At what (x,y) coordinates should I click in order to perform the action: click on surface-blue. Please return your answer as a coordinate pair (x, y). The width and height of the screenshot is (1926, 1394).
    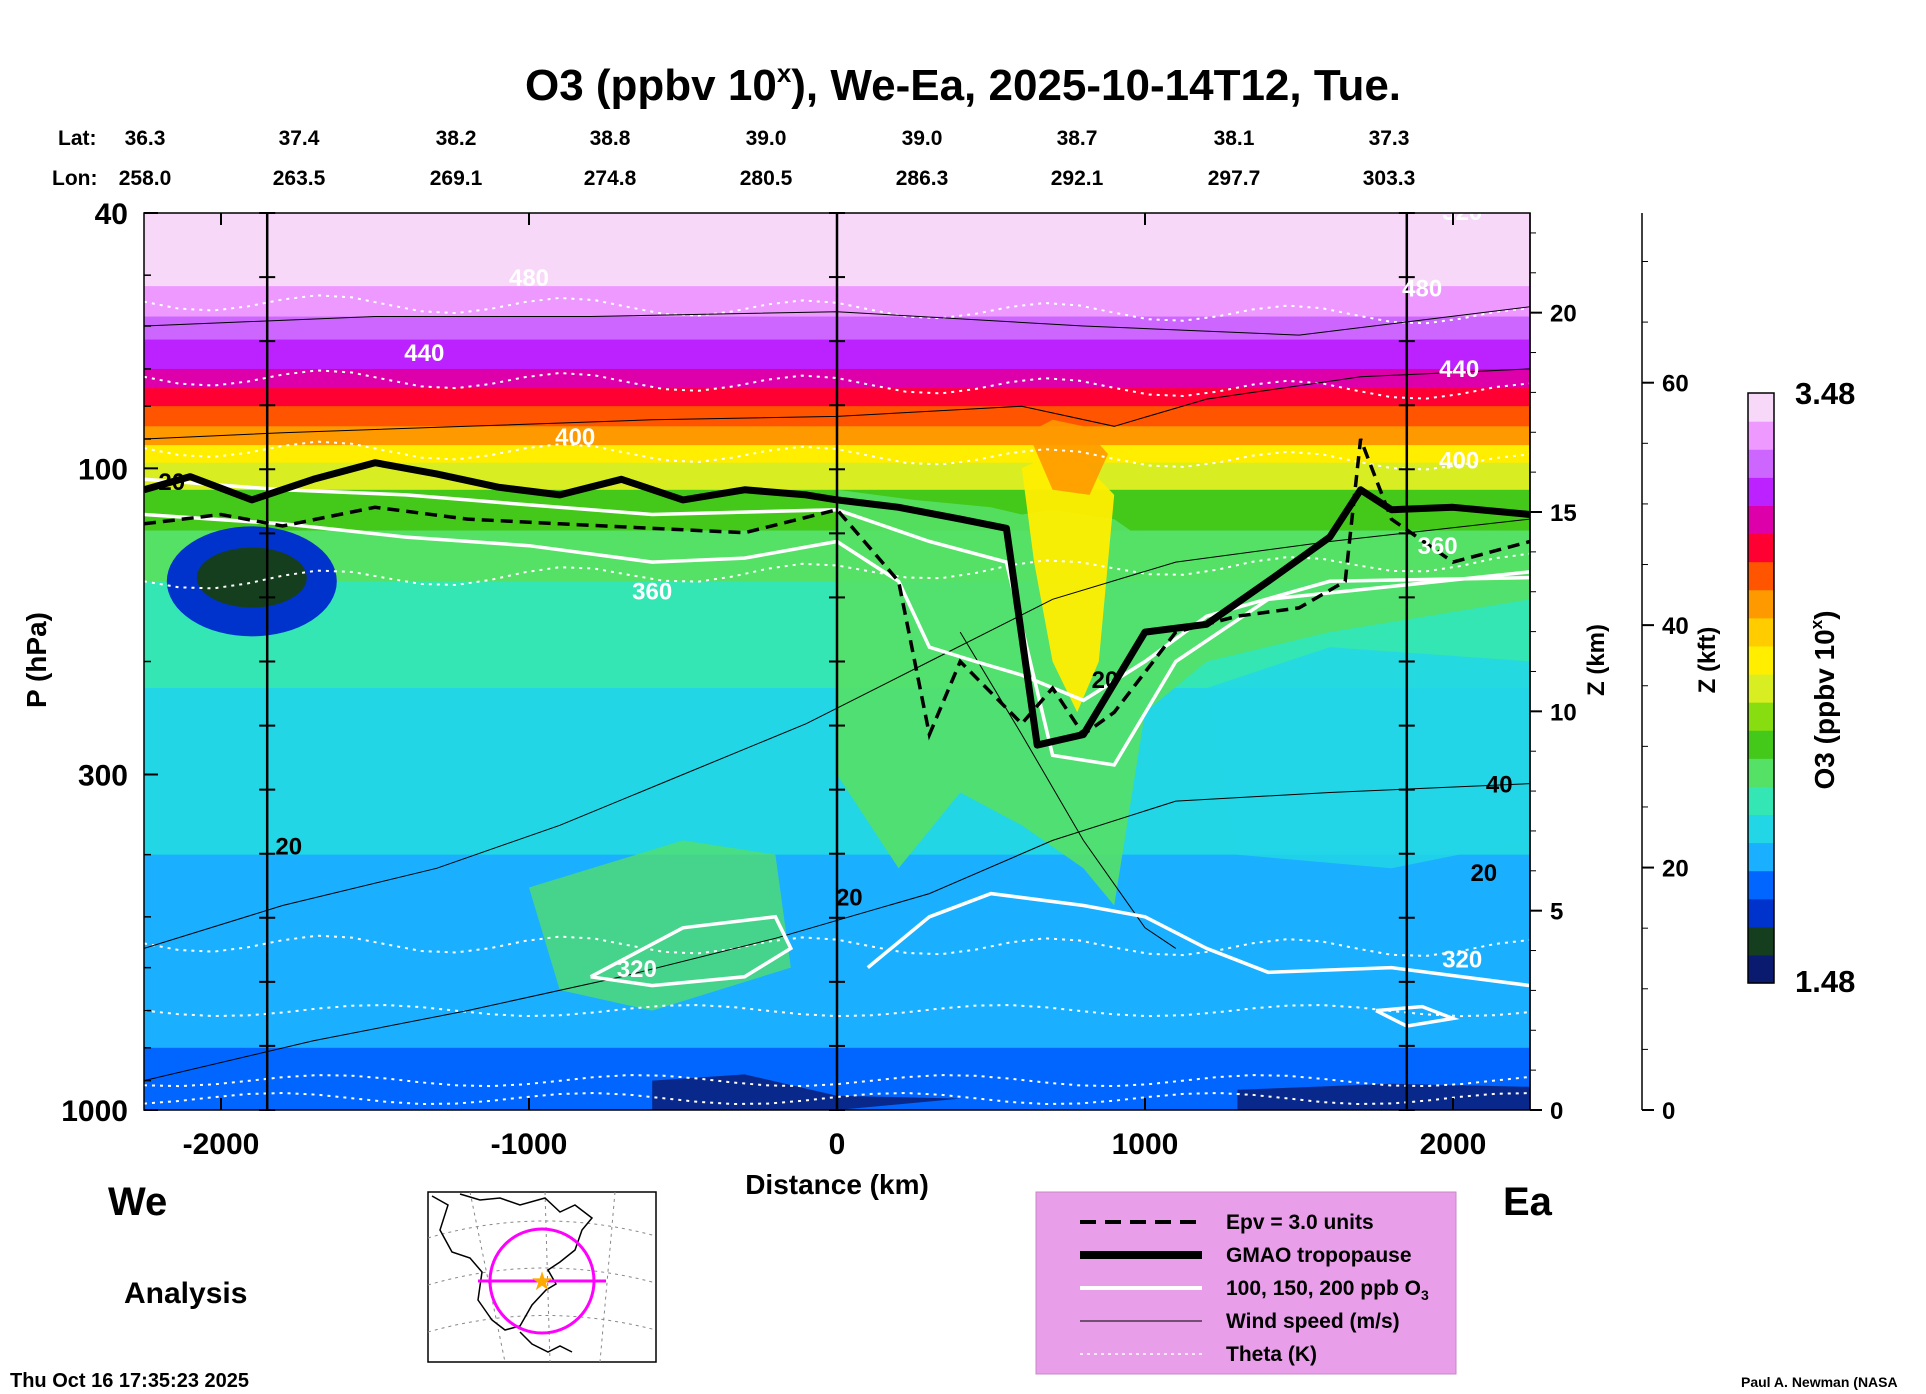
    Looking at the image, I should click on (837, 1082).